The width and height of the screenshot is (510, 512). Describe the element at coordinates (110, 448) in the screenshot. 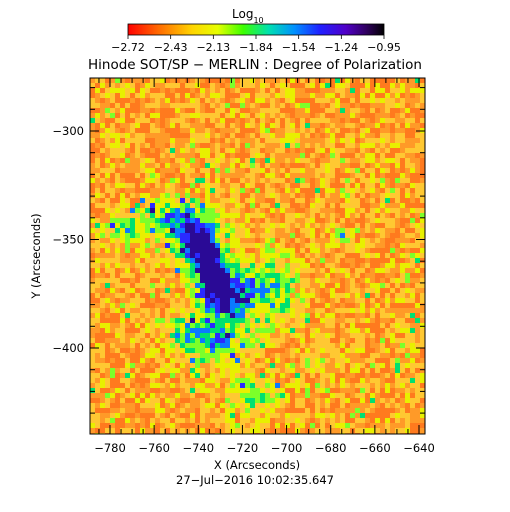

I see `x-tick-label: −780` at that location.